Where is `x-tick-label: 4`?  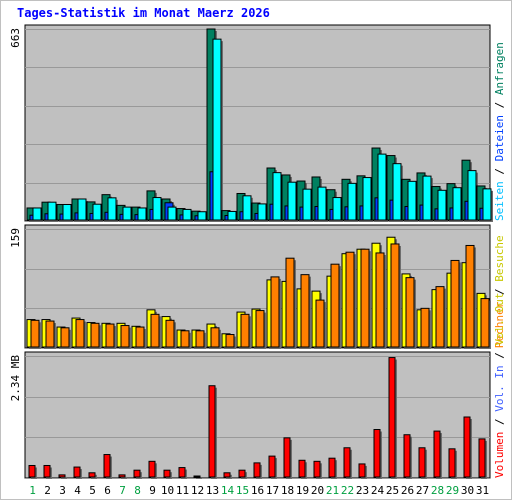
x-tick-label: 4 is located at coordinates (77, 490).